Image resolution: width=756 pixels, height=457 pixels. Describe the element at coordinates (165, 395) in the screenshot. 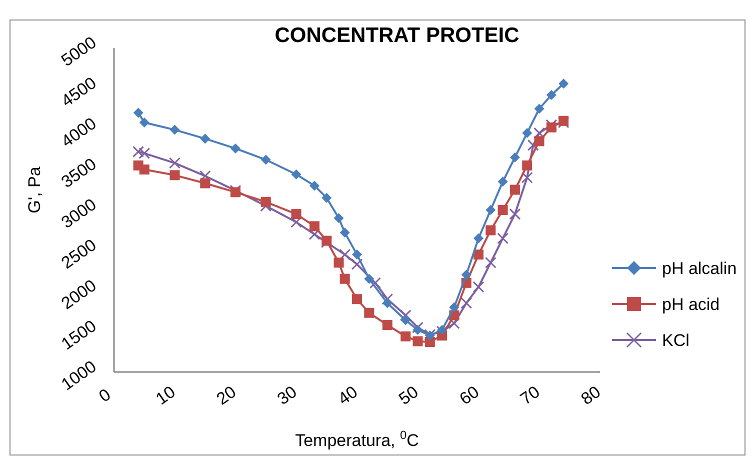

I see `x-tick-label: 10` at that location.